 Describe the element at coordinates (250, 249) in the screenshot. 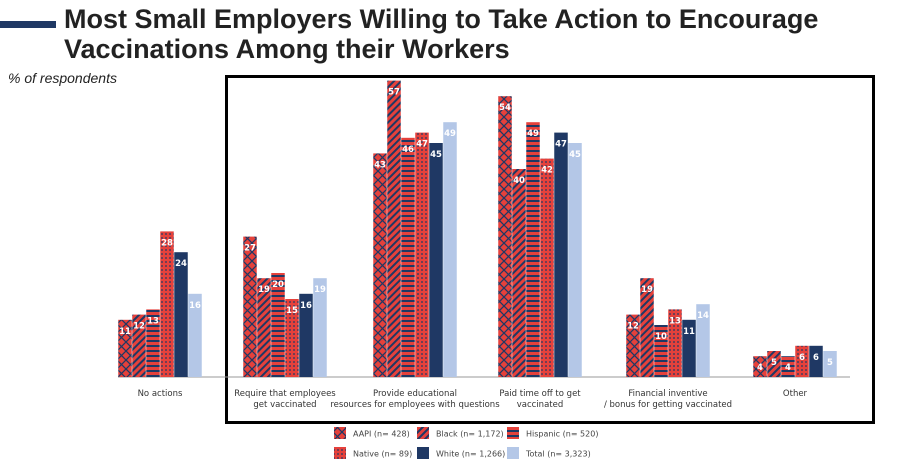

I see `data-label: 27` at that location.